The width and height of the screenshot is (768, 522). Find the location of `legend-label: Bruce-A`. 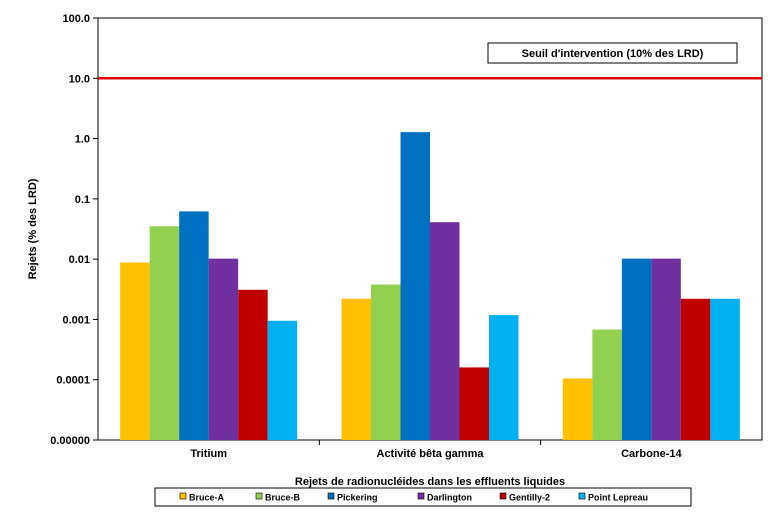

legend-label: Bruce-A is located at coordinates (207, 498).